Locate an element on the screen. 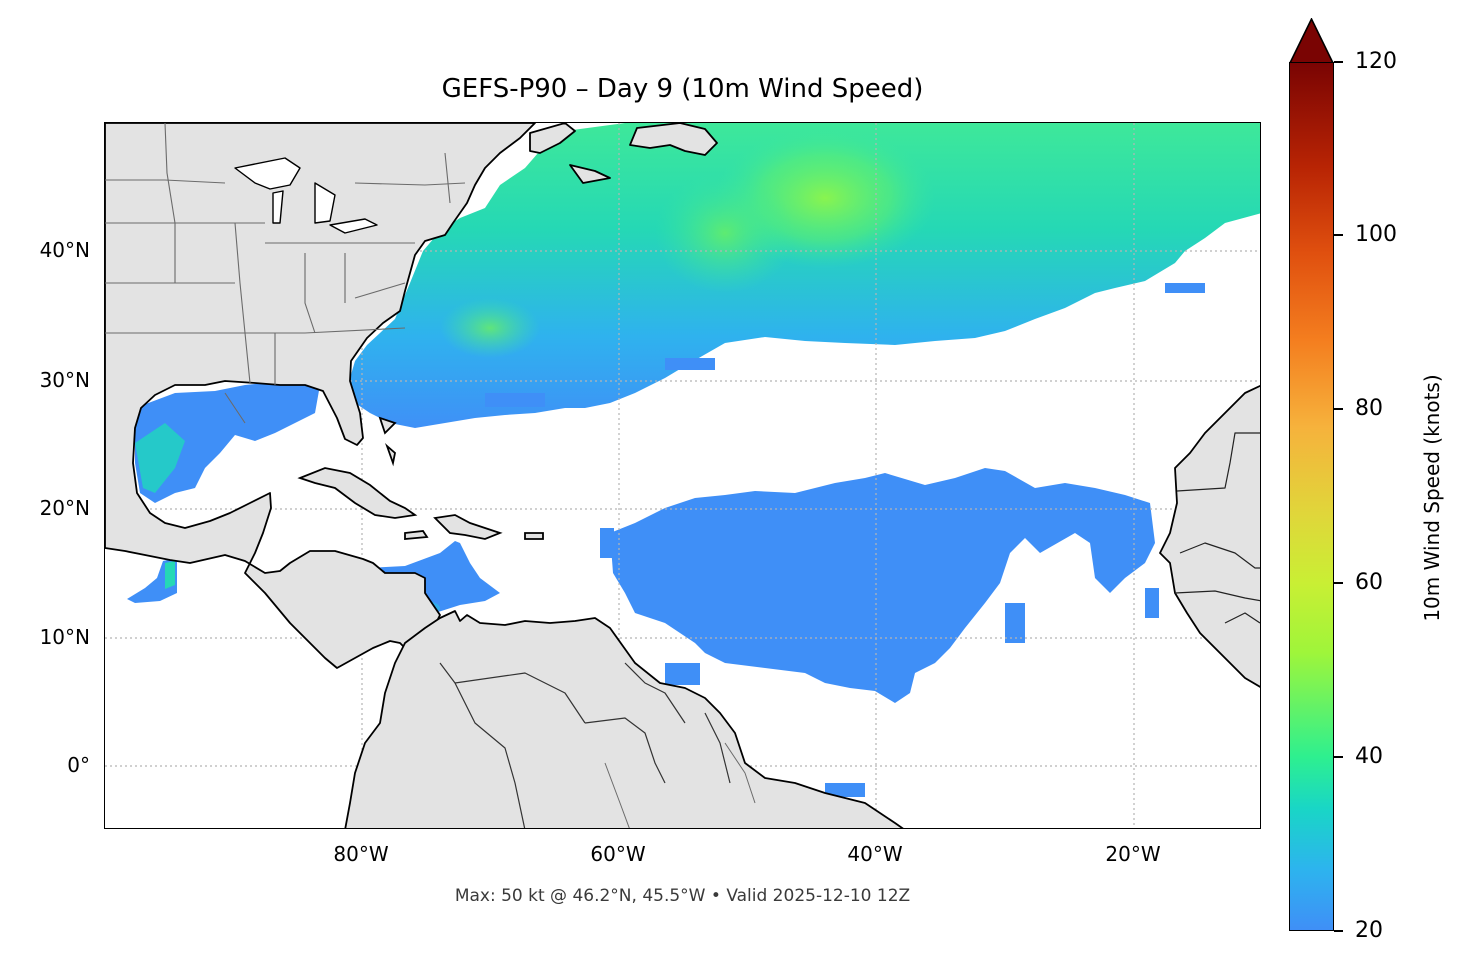 This screenshot has width=1466, height=969. colorbar is located at coordinates (1311, 496).